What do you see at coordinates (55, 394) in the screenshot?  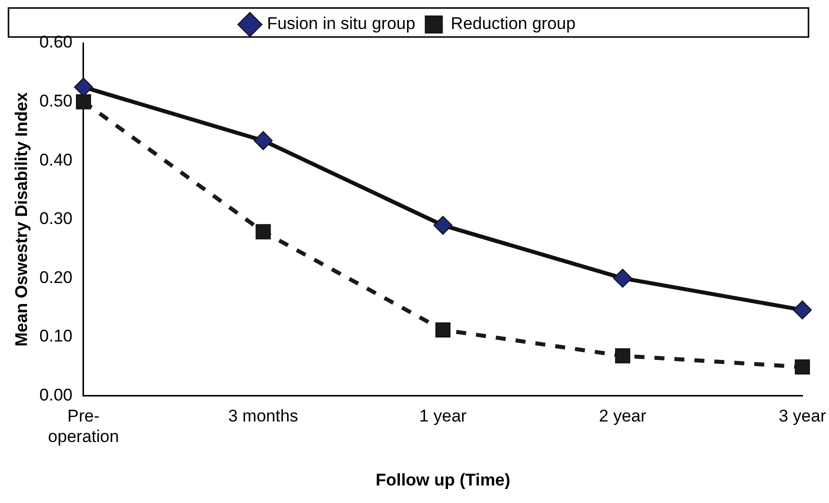 I see `y-tick-label: 0.00` at bounding box center [55, 394].